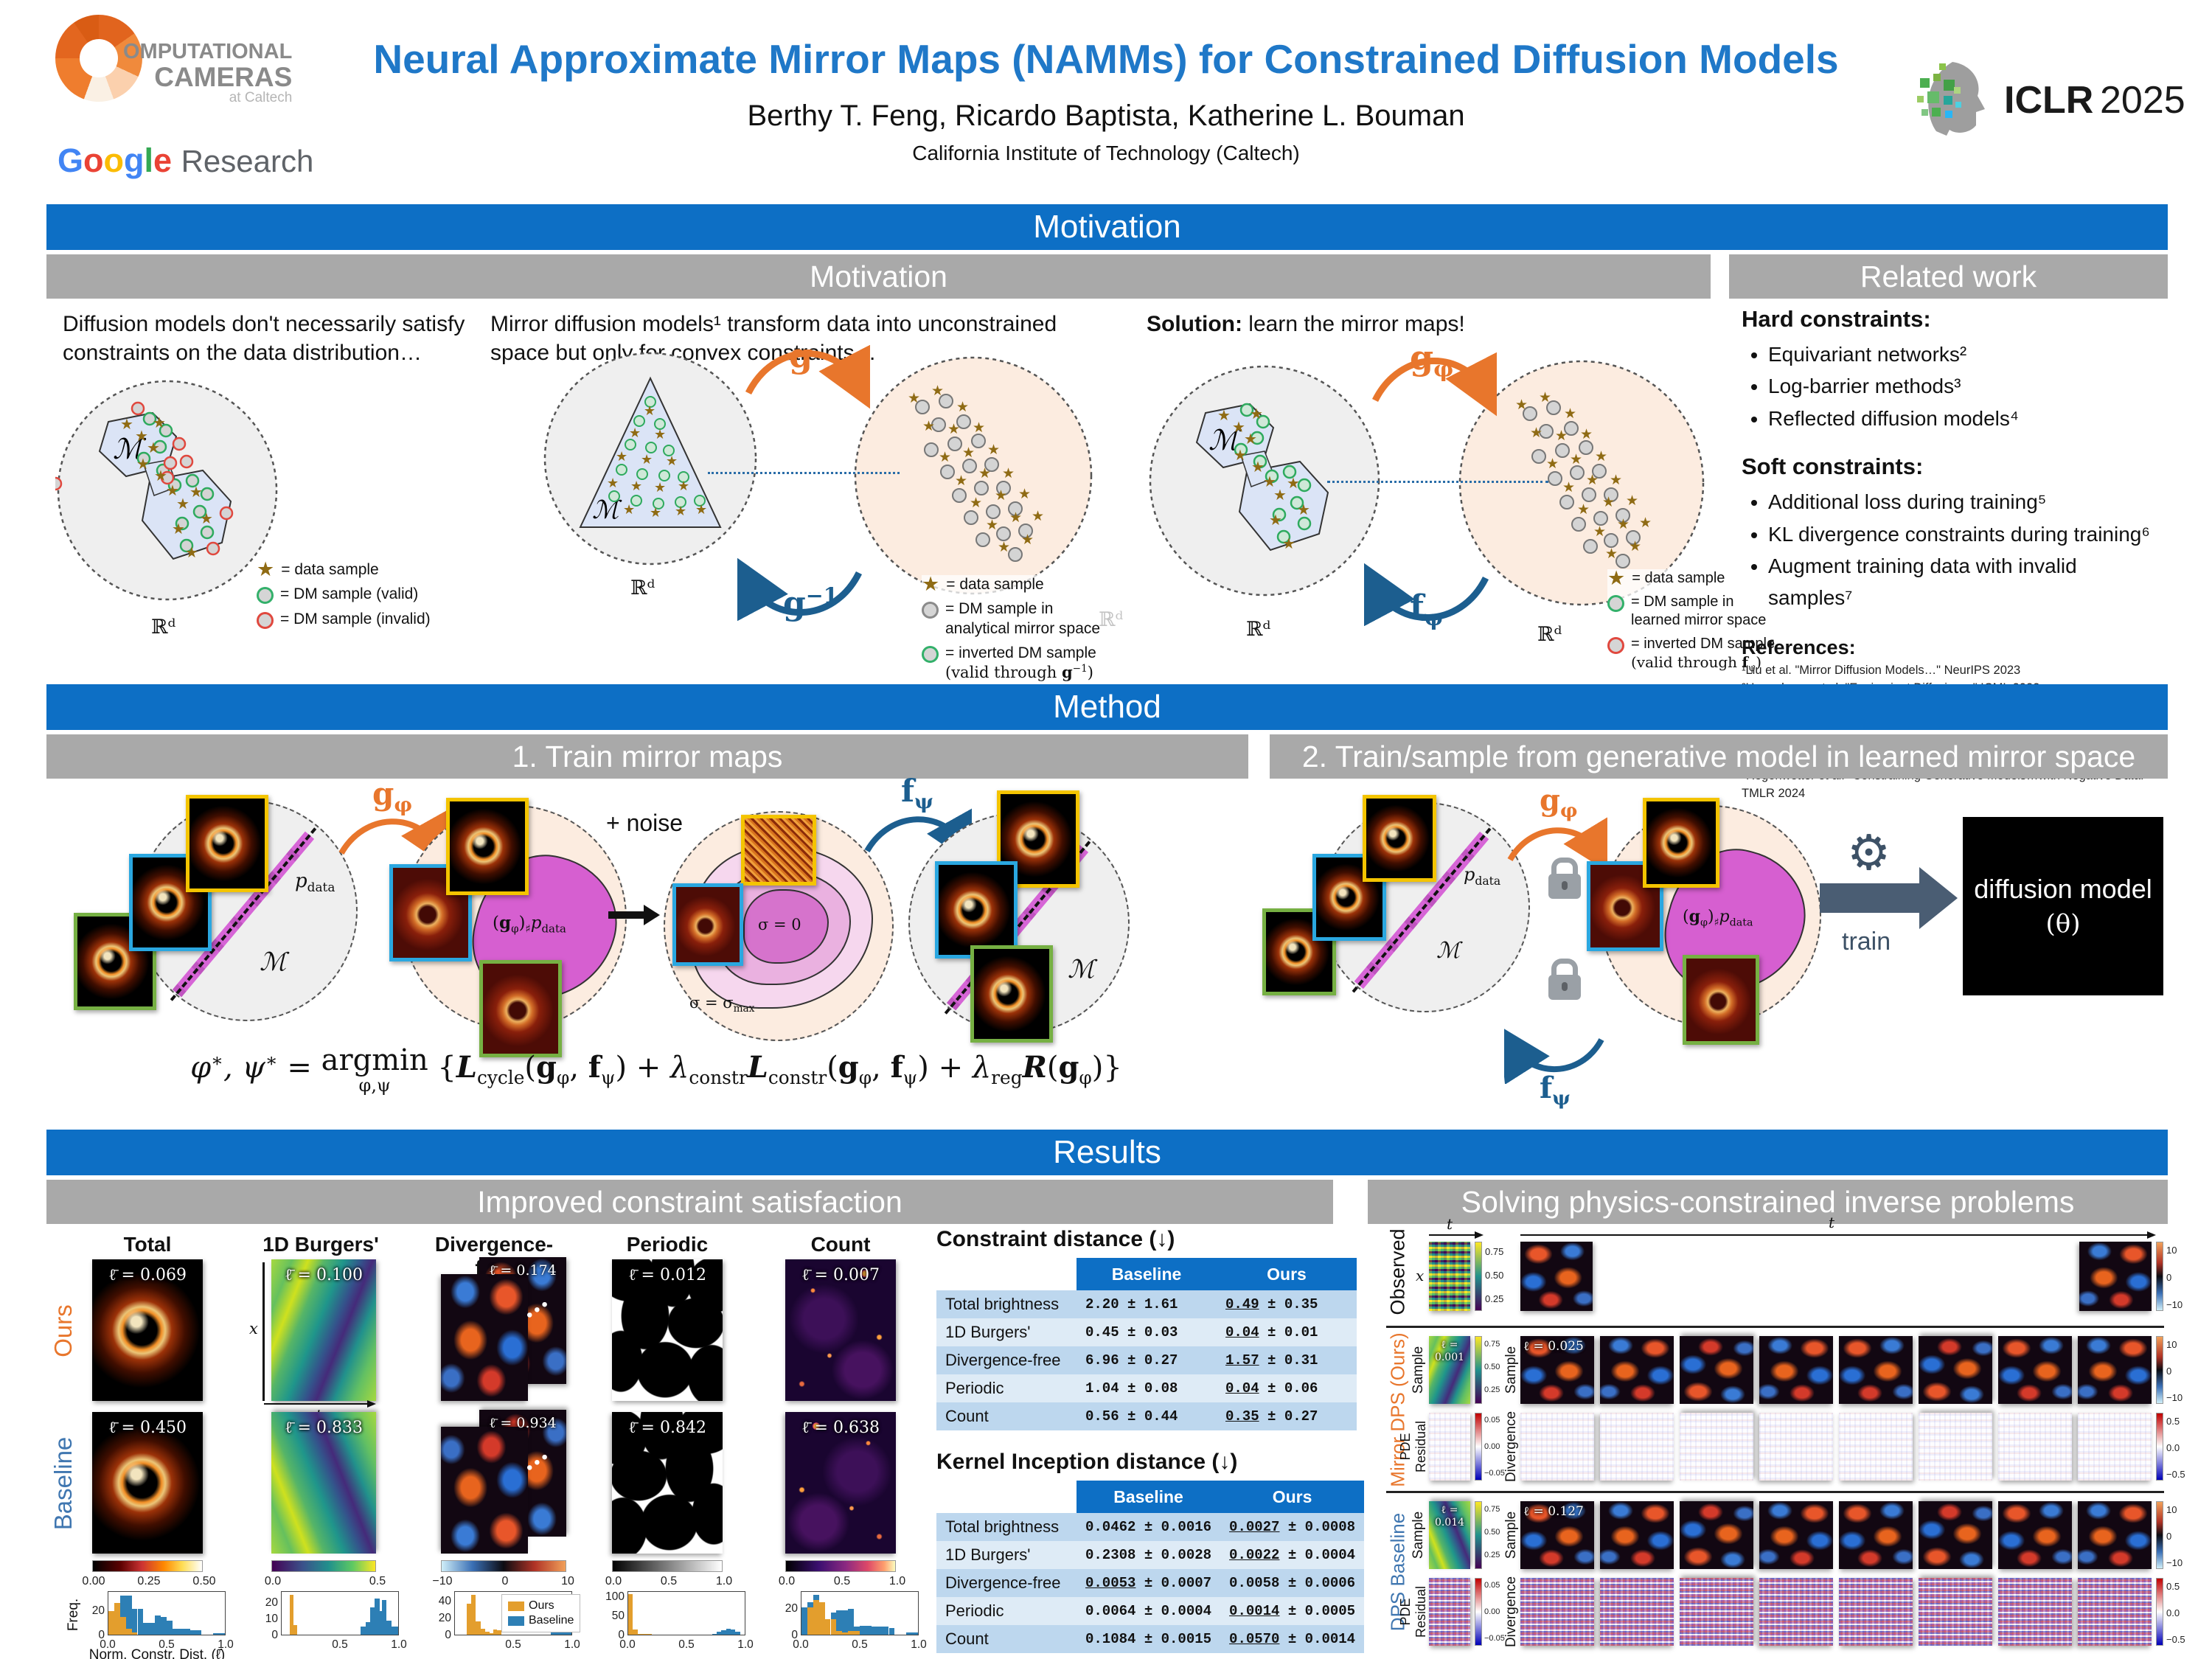 The image size is (2212, 1659). I want to click on list-item: Log-barrier methods³, so click(1967, 386).